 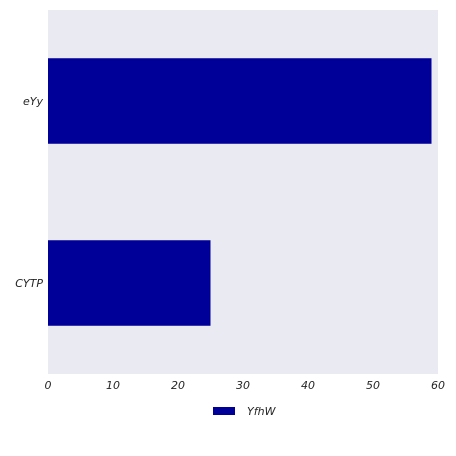 I want to click on x-tick-label: 30, so click(x=243, y=385).